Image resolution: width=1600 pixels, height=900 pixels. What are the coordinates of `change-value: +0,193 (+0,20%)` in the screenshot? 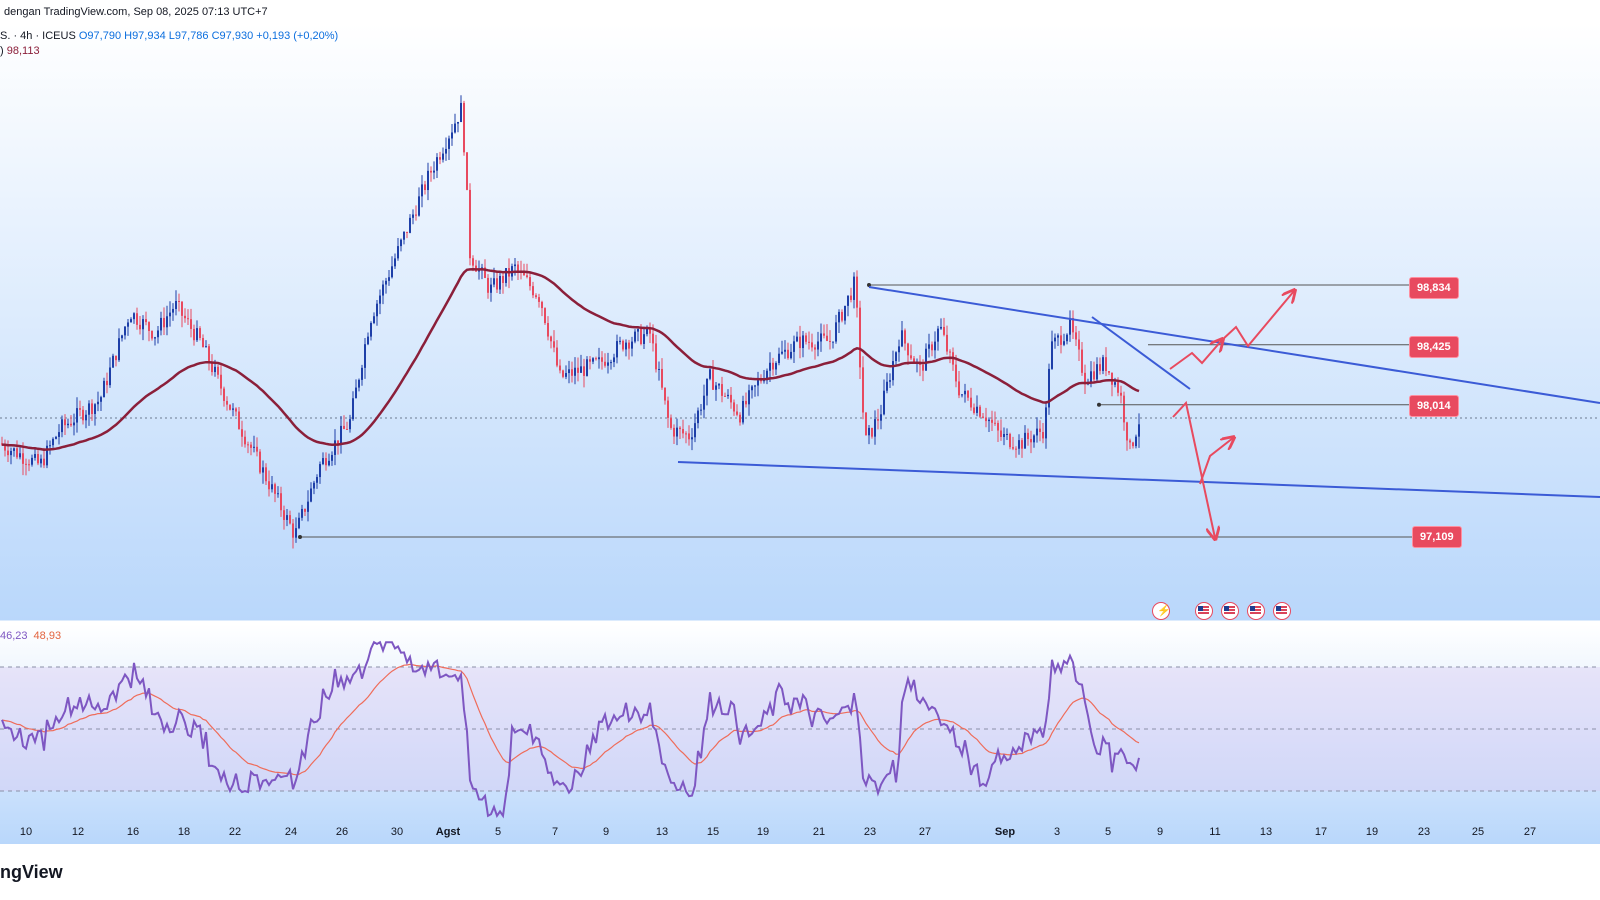 It's located at (297, 36).